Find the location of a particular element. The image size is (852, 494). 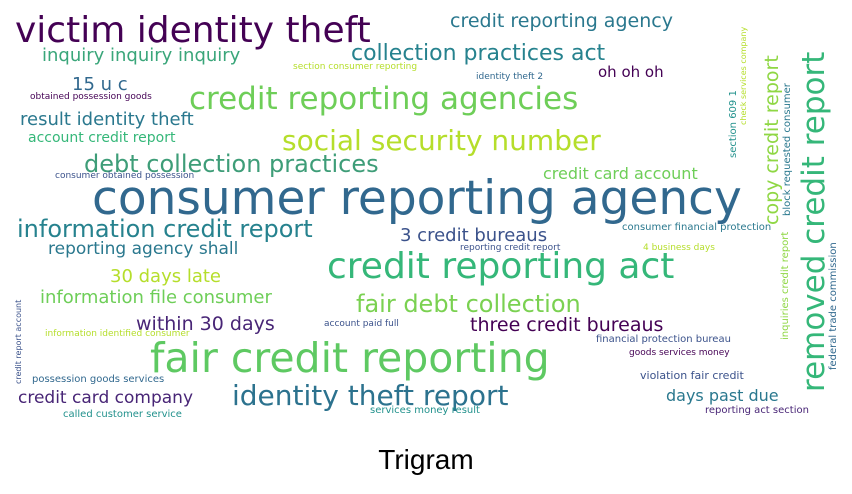

word: fair credit reporting is located at coordinates (350, 358).